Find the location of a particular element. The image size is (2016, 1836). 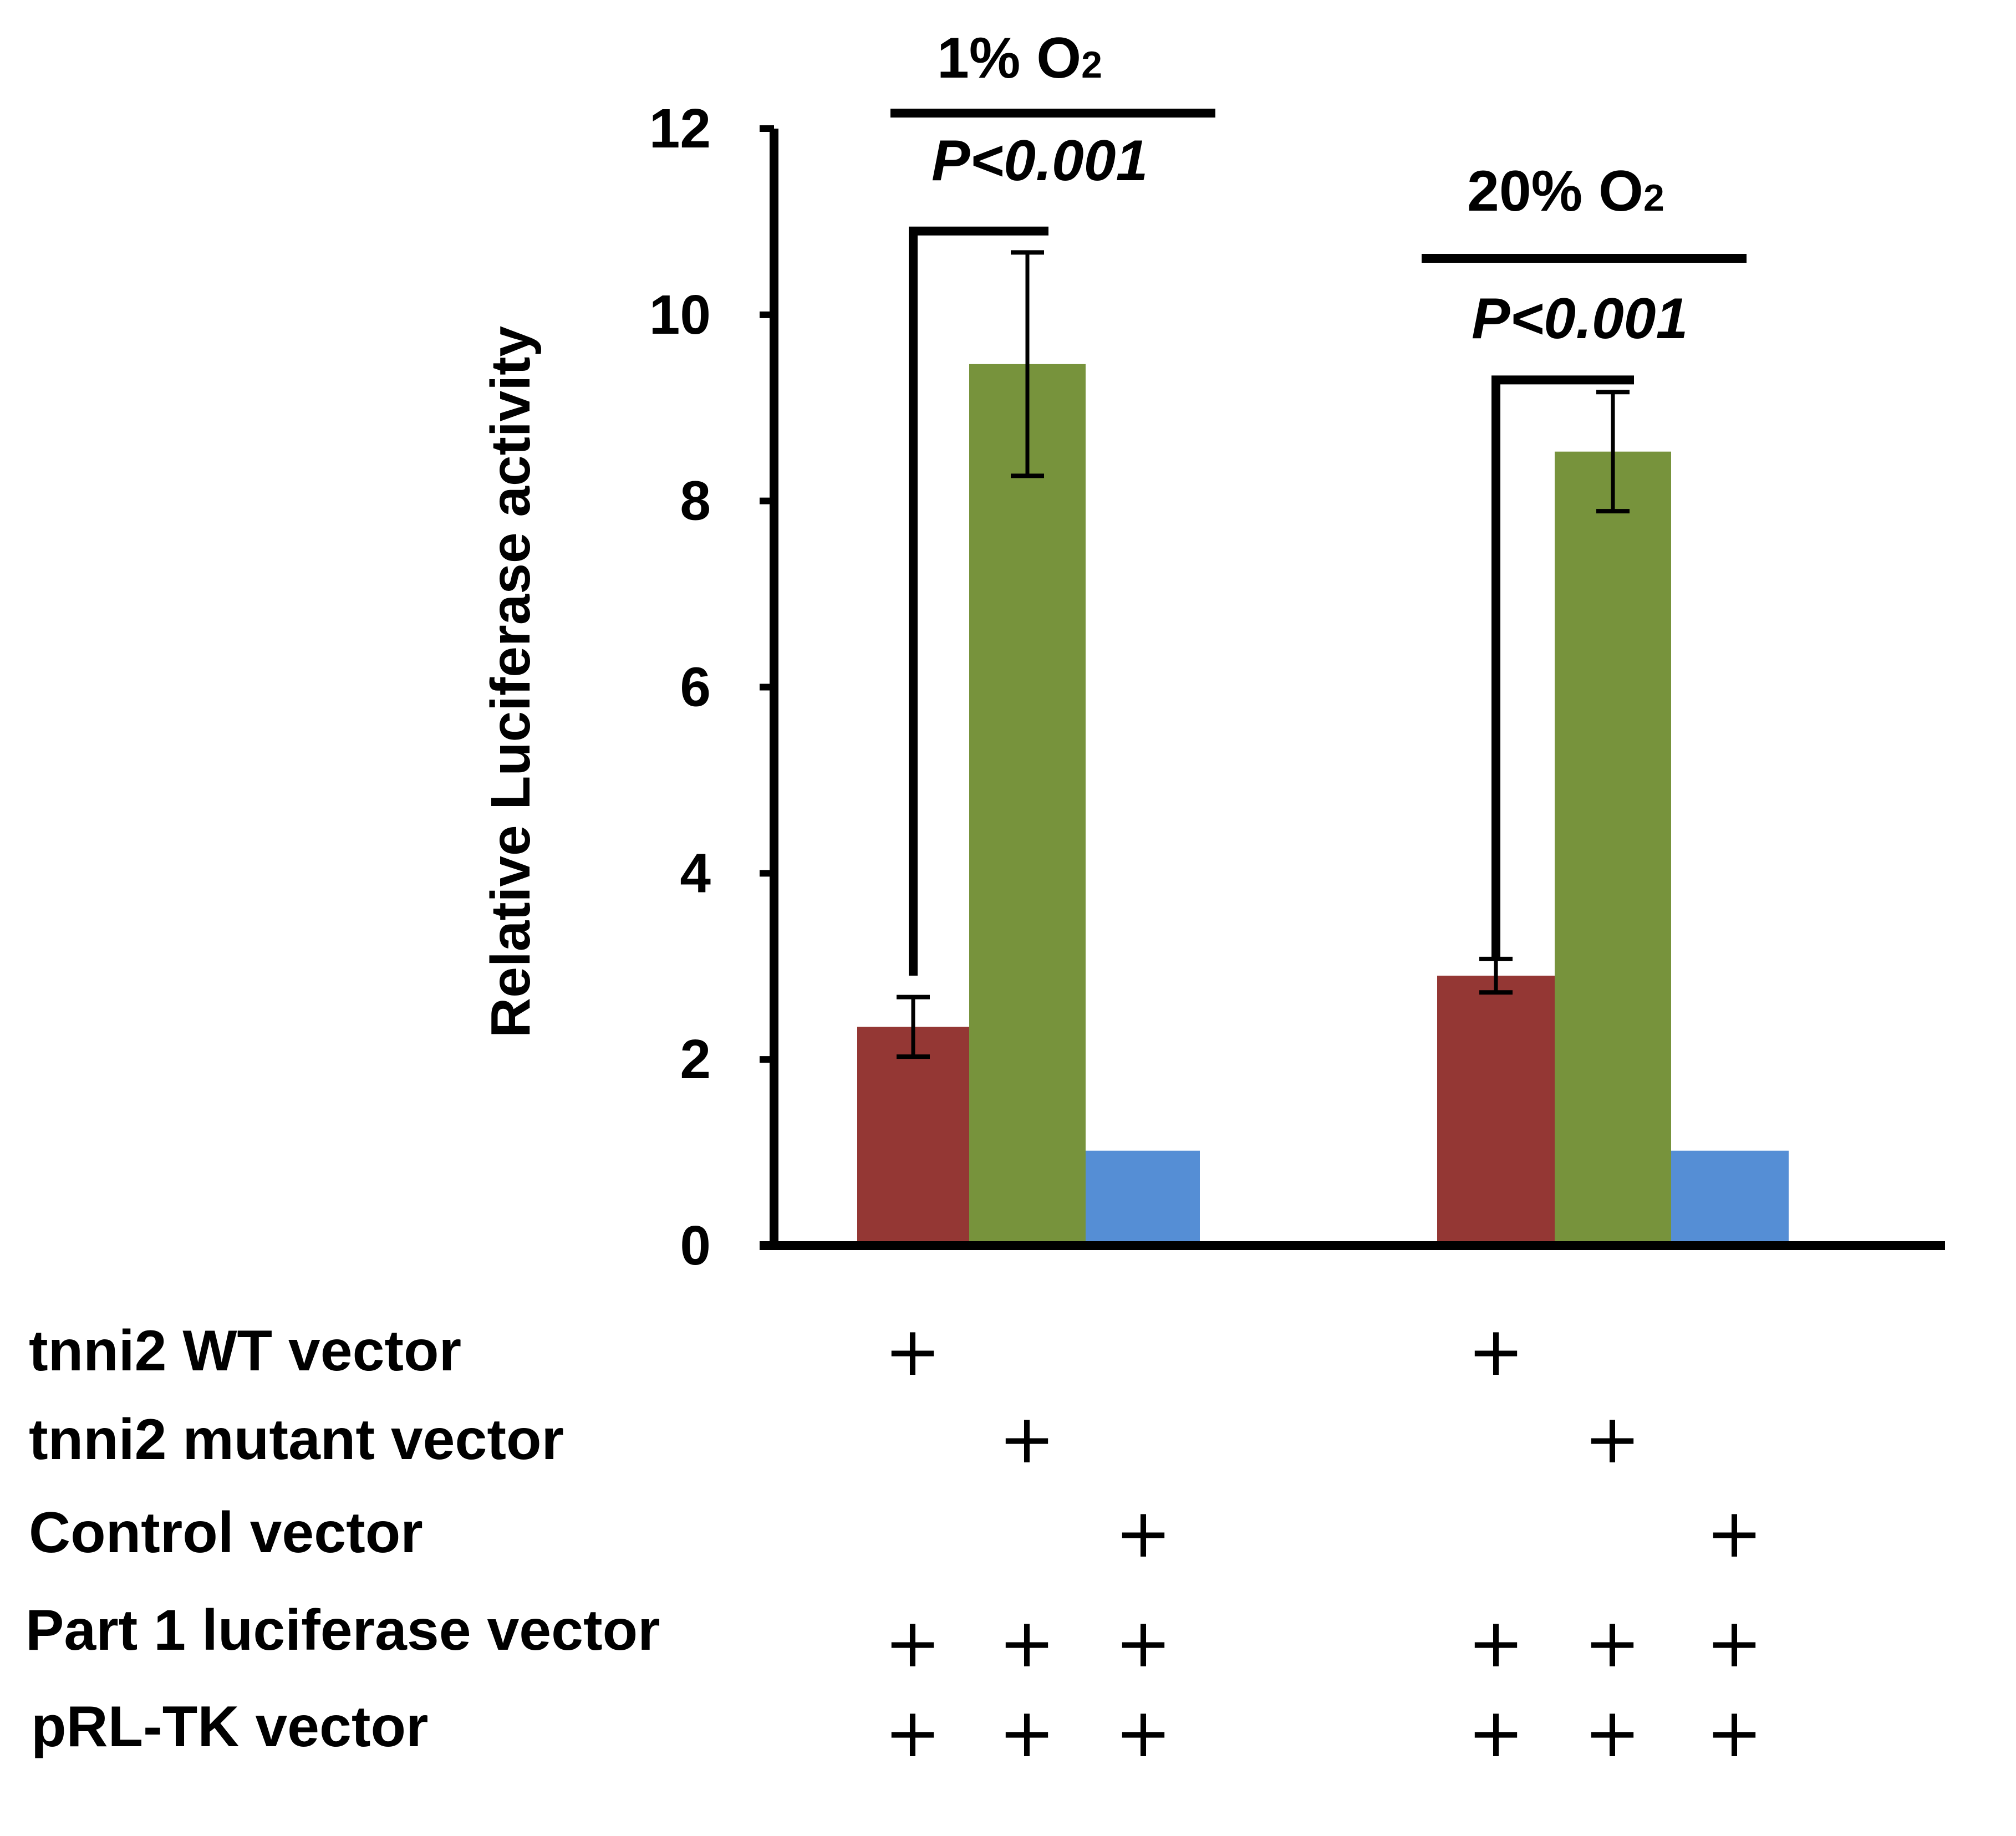

y-tick-label: 4 is located at coordinates (696, 873).